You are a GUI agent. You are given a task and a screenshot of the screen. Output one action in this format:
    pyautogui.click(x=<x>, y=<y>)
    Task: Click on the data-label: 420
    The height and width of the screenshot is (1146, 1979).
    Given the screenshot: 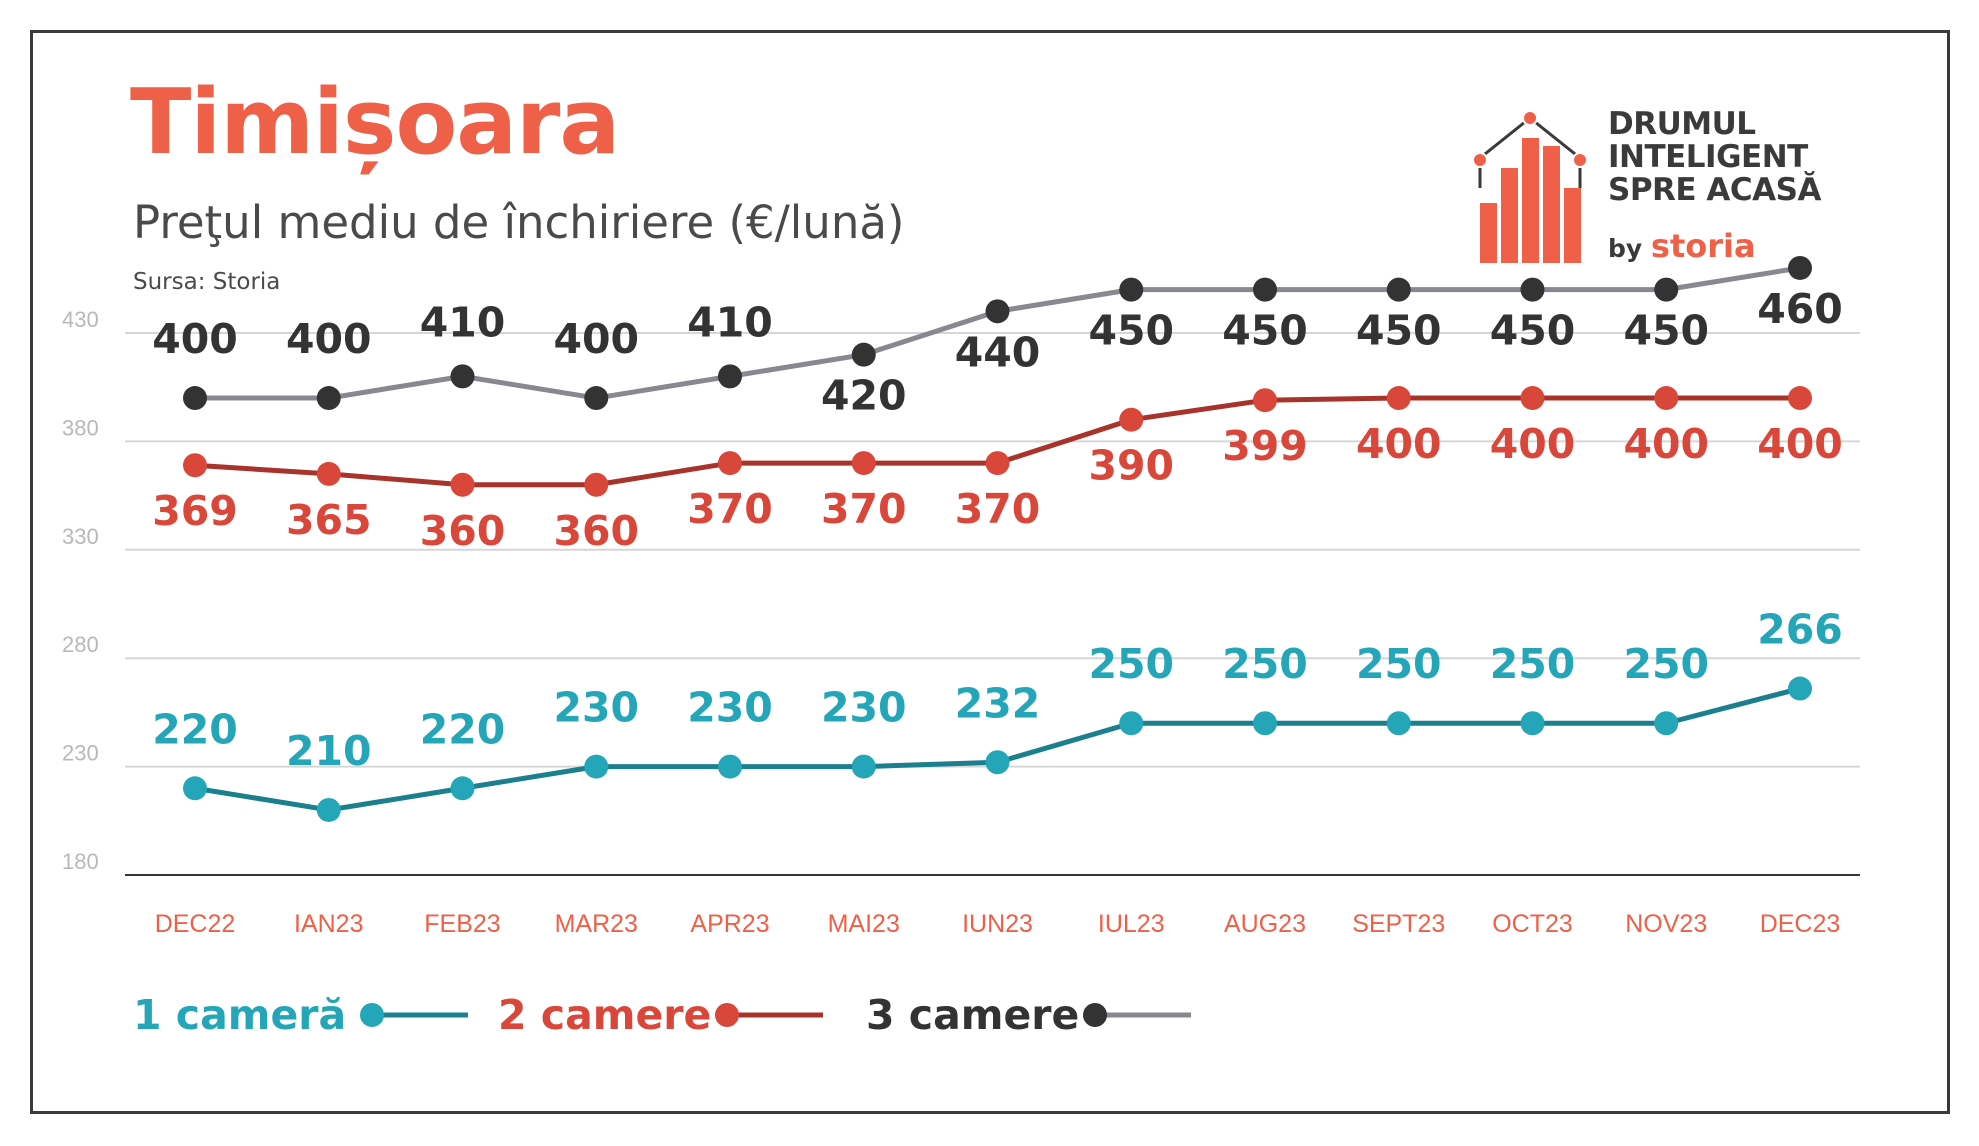 What is the action you would take?
    pyautogui.click(x=864, y=396)
    